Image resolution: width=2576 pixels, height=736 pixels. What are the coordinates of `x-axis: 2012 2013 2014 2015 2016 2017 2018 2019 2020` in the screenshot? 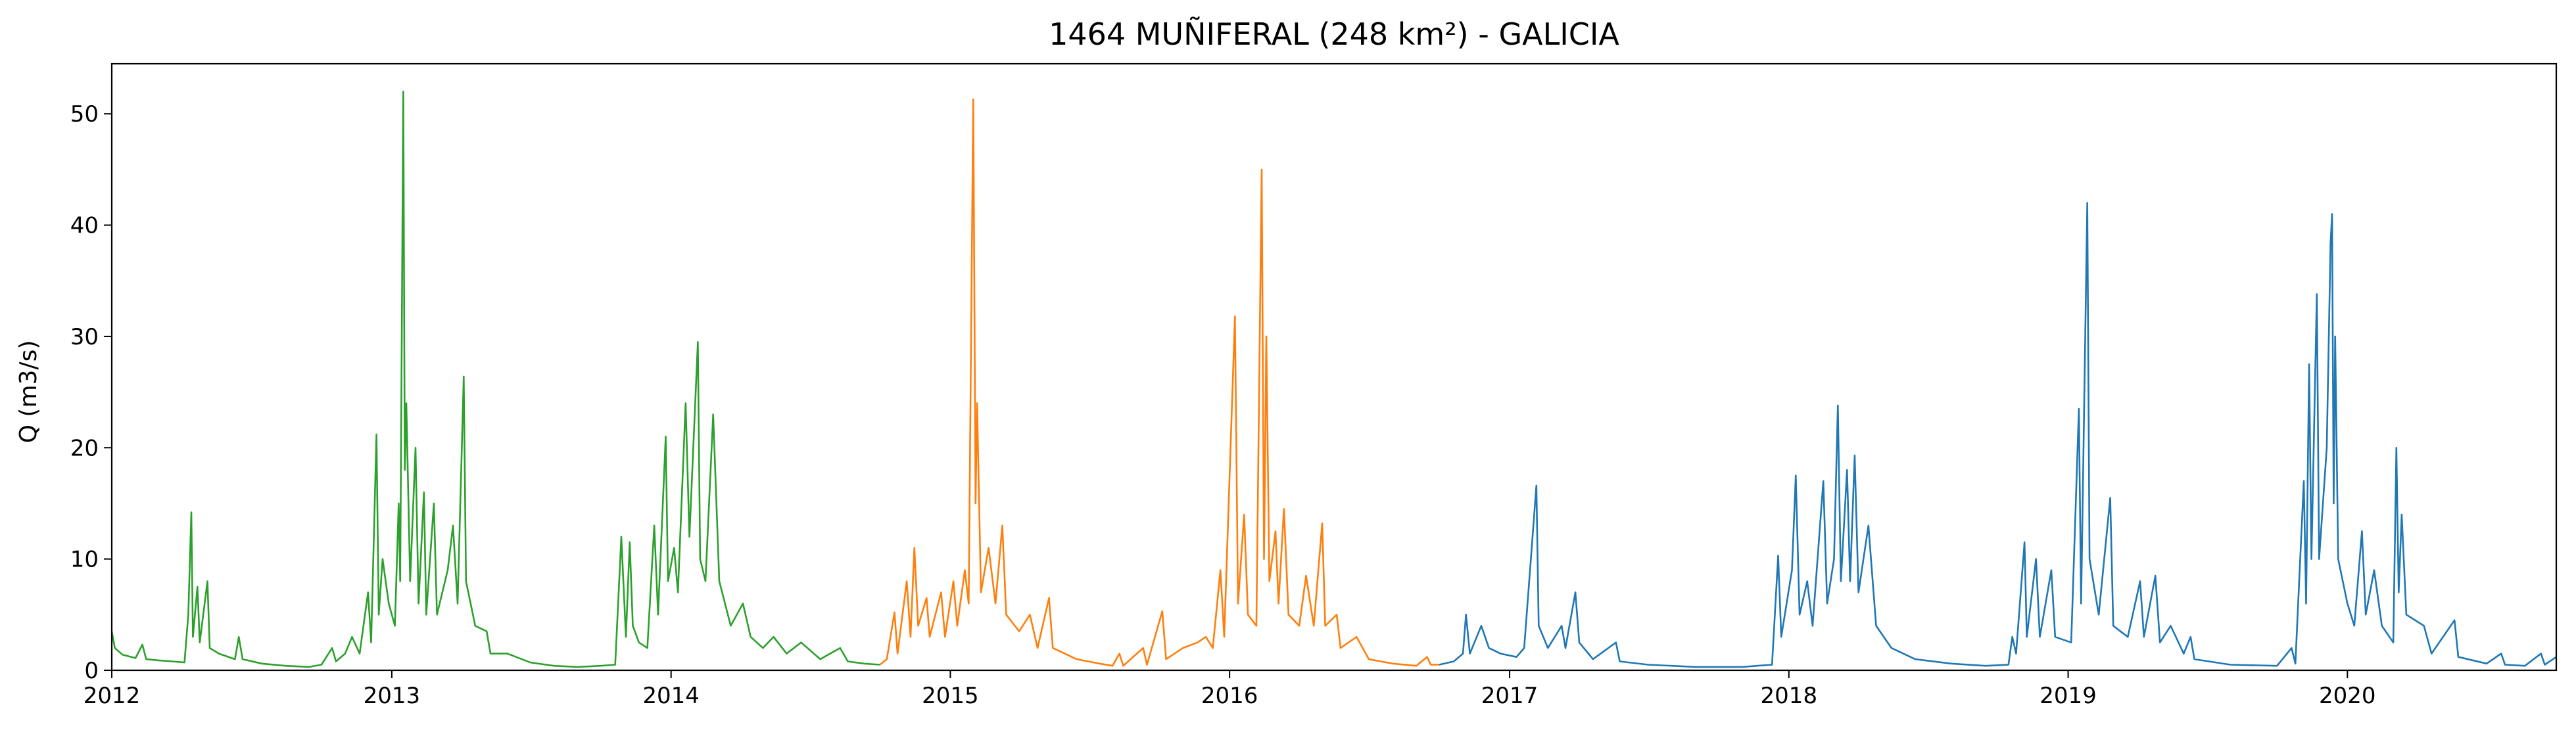 It's located at (1230, 690).